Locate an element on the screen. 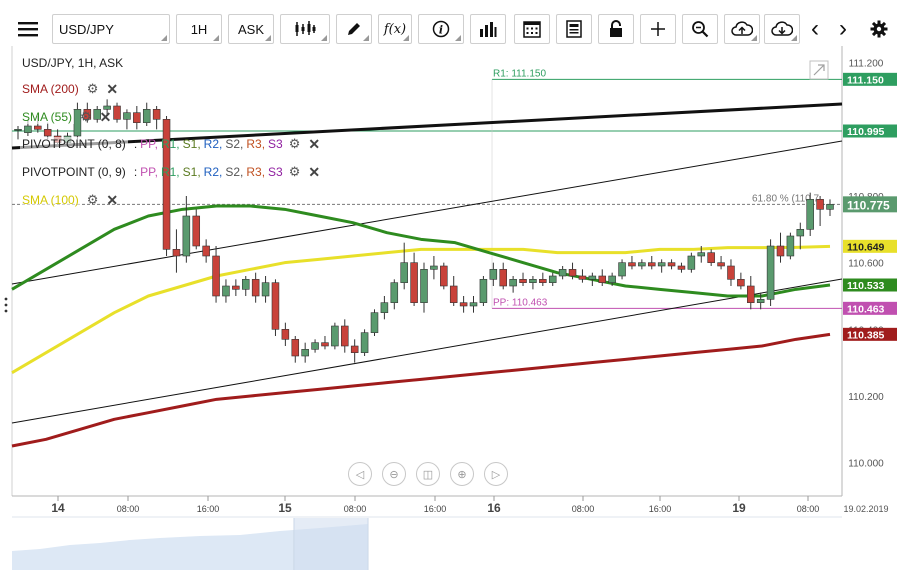 The image size is (902, 570). price-side-label: ASK is located at coordinates (250, 29).